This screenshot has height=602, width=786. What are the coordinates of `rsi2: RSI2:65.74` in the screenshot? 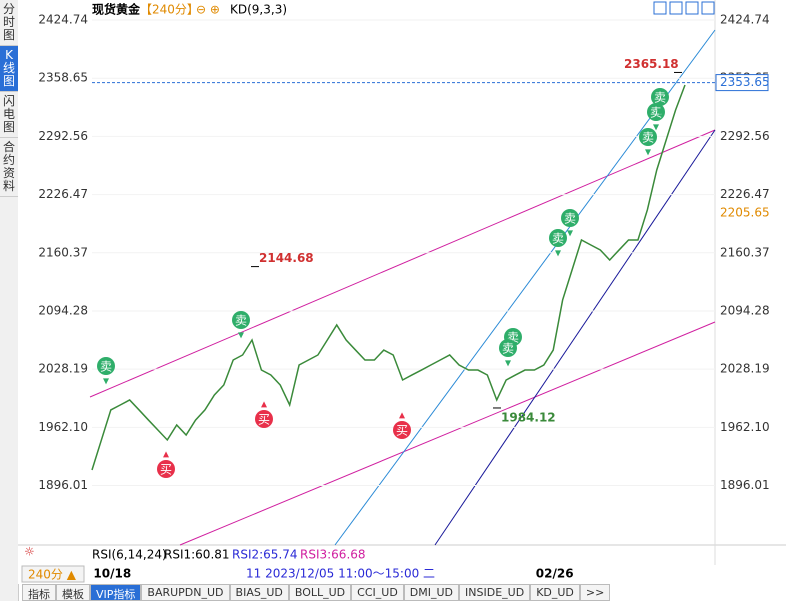 It's located at (265, 555).